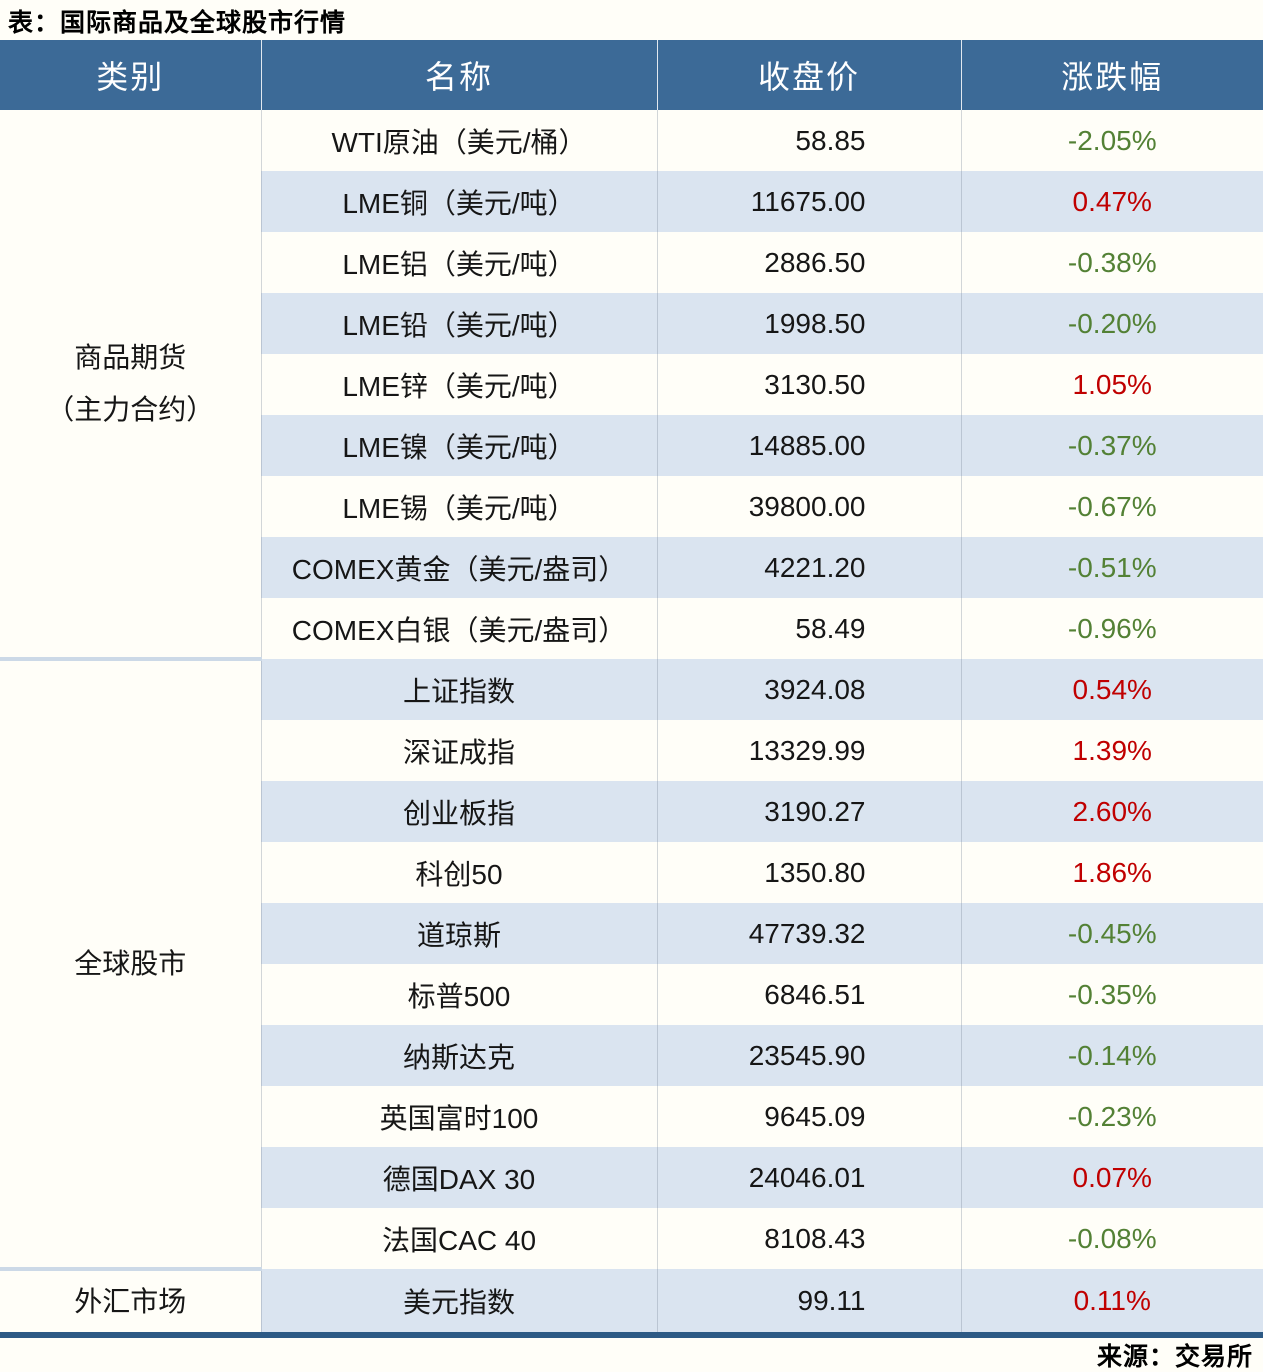  What do you see at coordinates (458, 506) in the screenshot?
I see `name-cell: LME锡（美元/吨）` at bounding box center [458, 506].